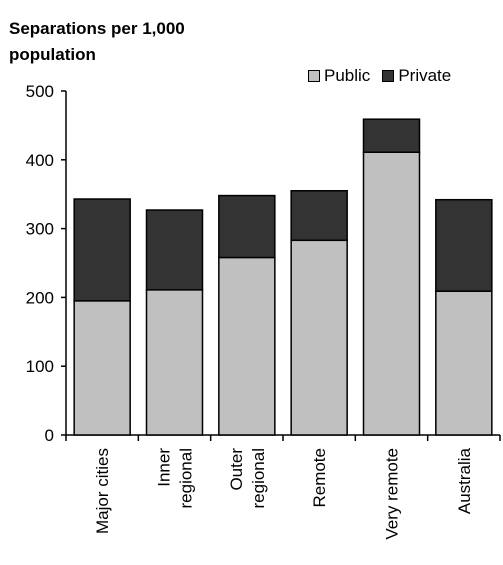  Describe the element at coordinates (40, 297) in the screenshot. I see `y-tick-label-200: 200` at that location.